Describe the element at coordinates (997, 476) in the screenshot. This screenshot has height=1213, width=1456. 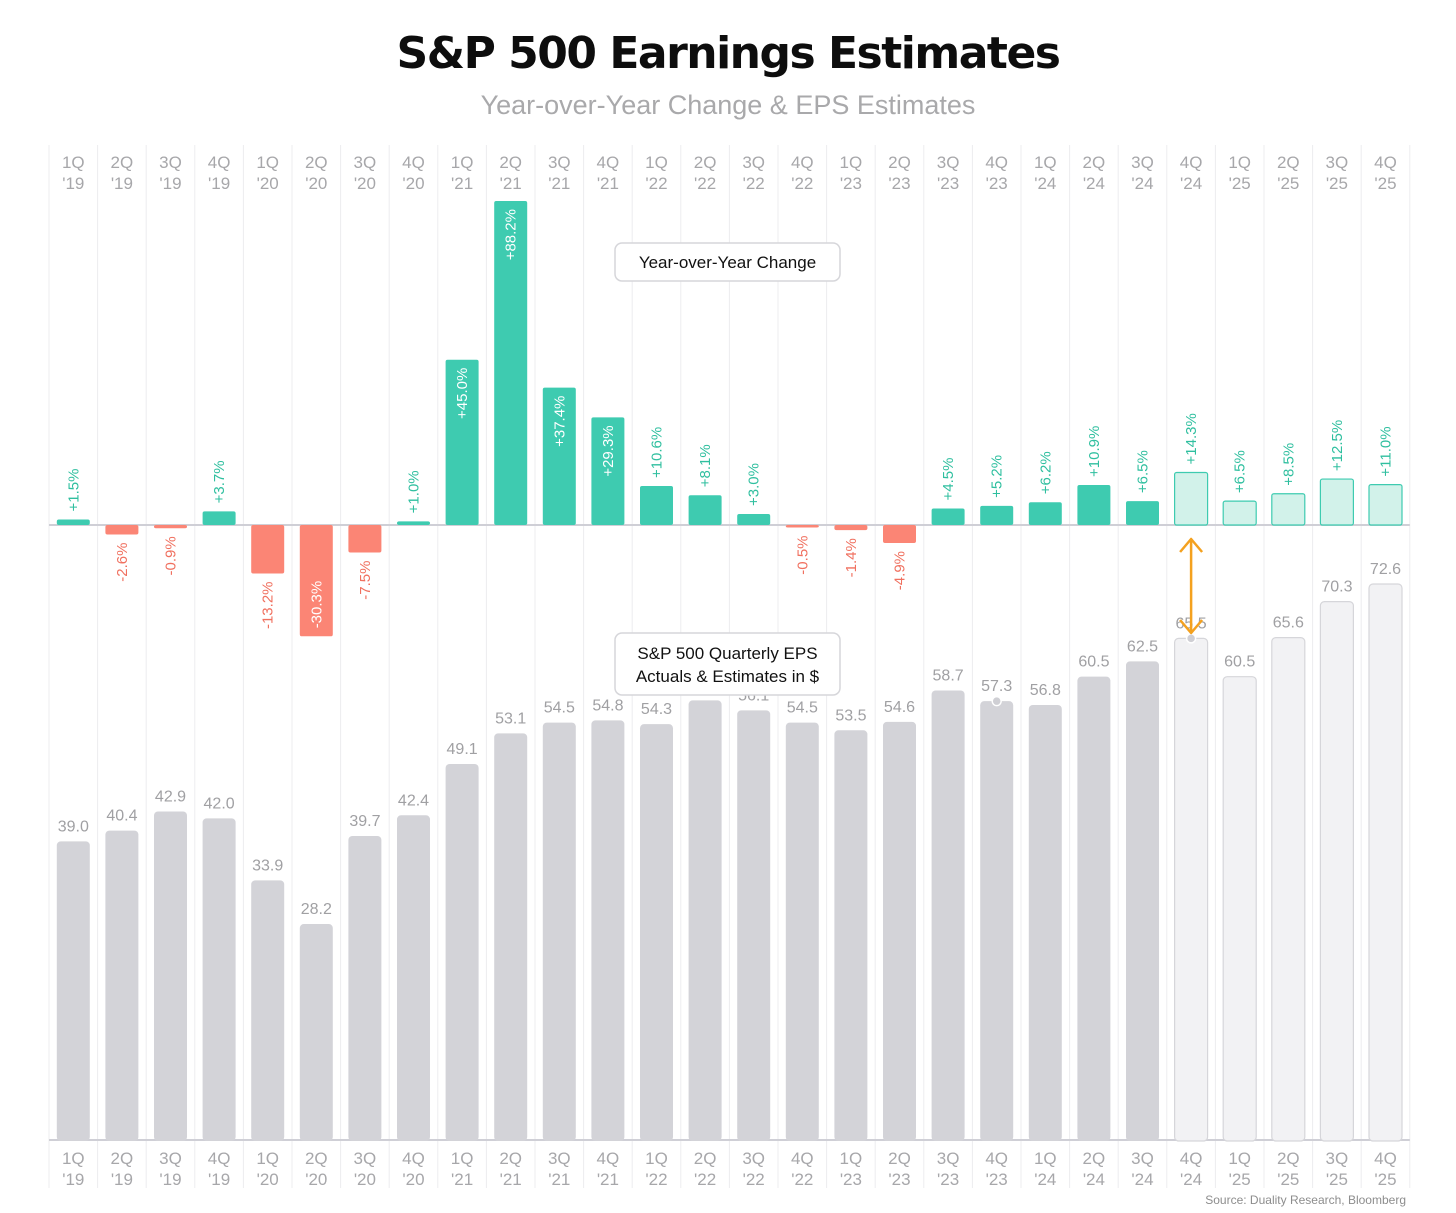
I see `yoy-value-label: +5.2%` at that location.